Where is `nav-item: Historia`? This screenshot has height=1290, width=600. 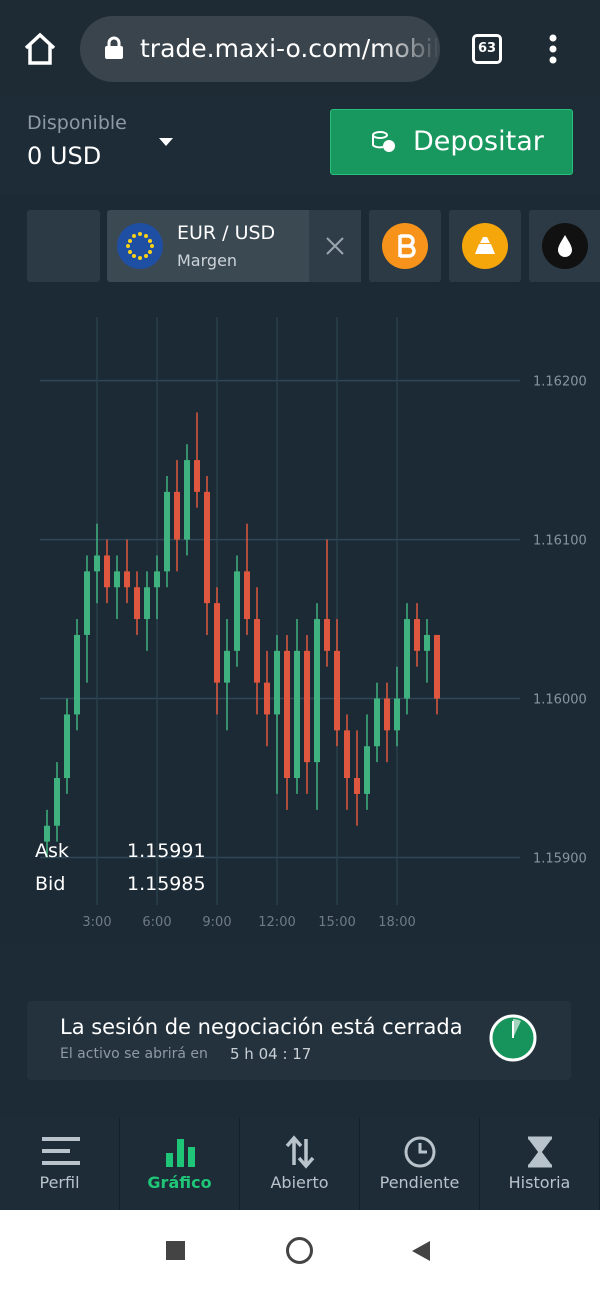
nav-item: Historia is located at coordinates (540, 1163).